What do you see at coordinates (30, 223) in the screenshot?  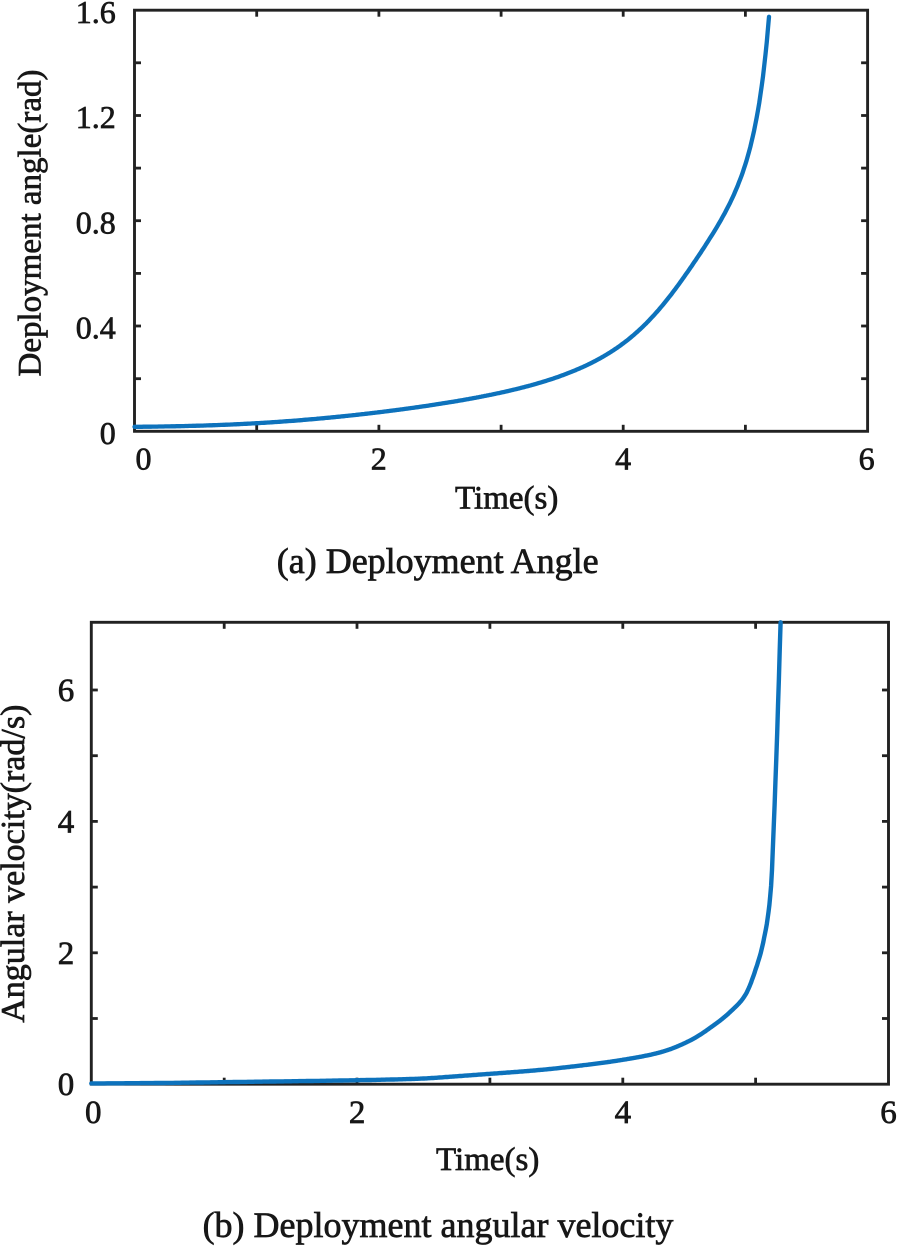 I see `svg-text: Deployment angle(rad)` at bounding box center [30, 223].